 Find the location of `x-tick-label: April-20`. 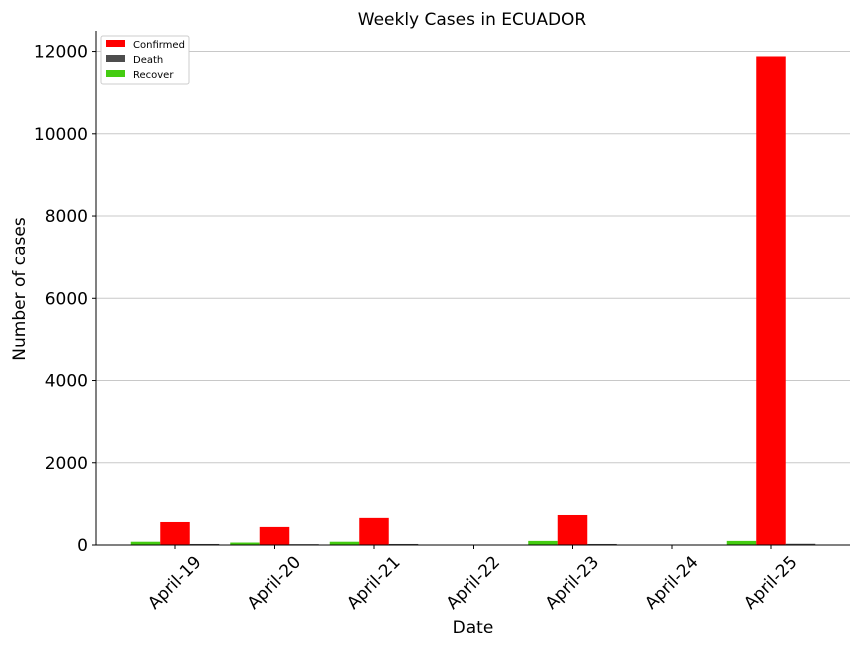

x-tick-label: April-20 is located at coordinates (274, 582).